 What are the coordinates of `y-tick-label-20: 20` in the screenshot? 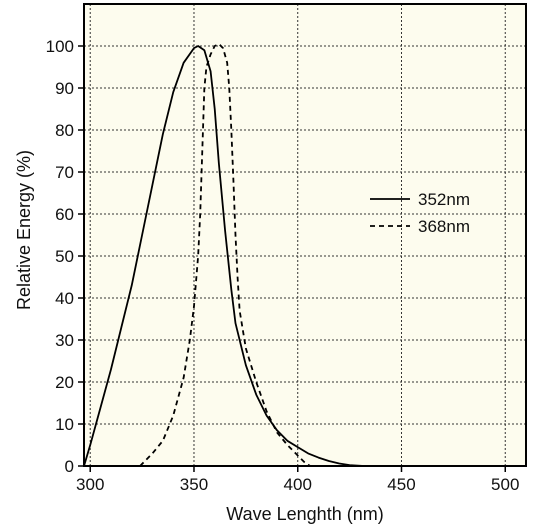 It's located at (64, 382).